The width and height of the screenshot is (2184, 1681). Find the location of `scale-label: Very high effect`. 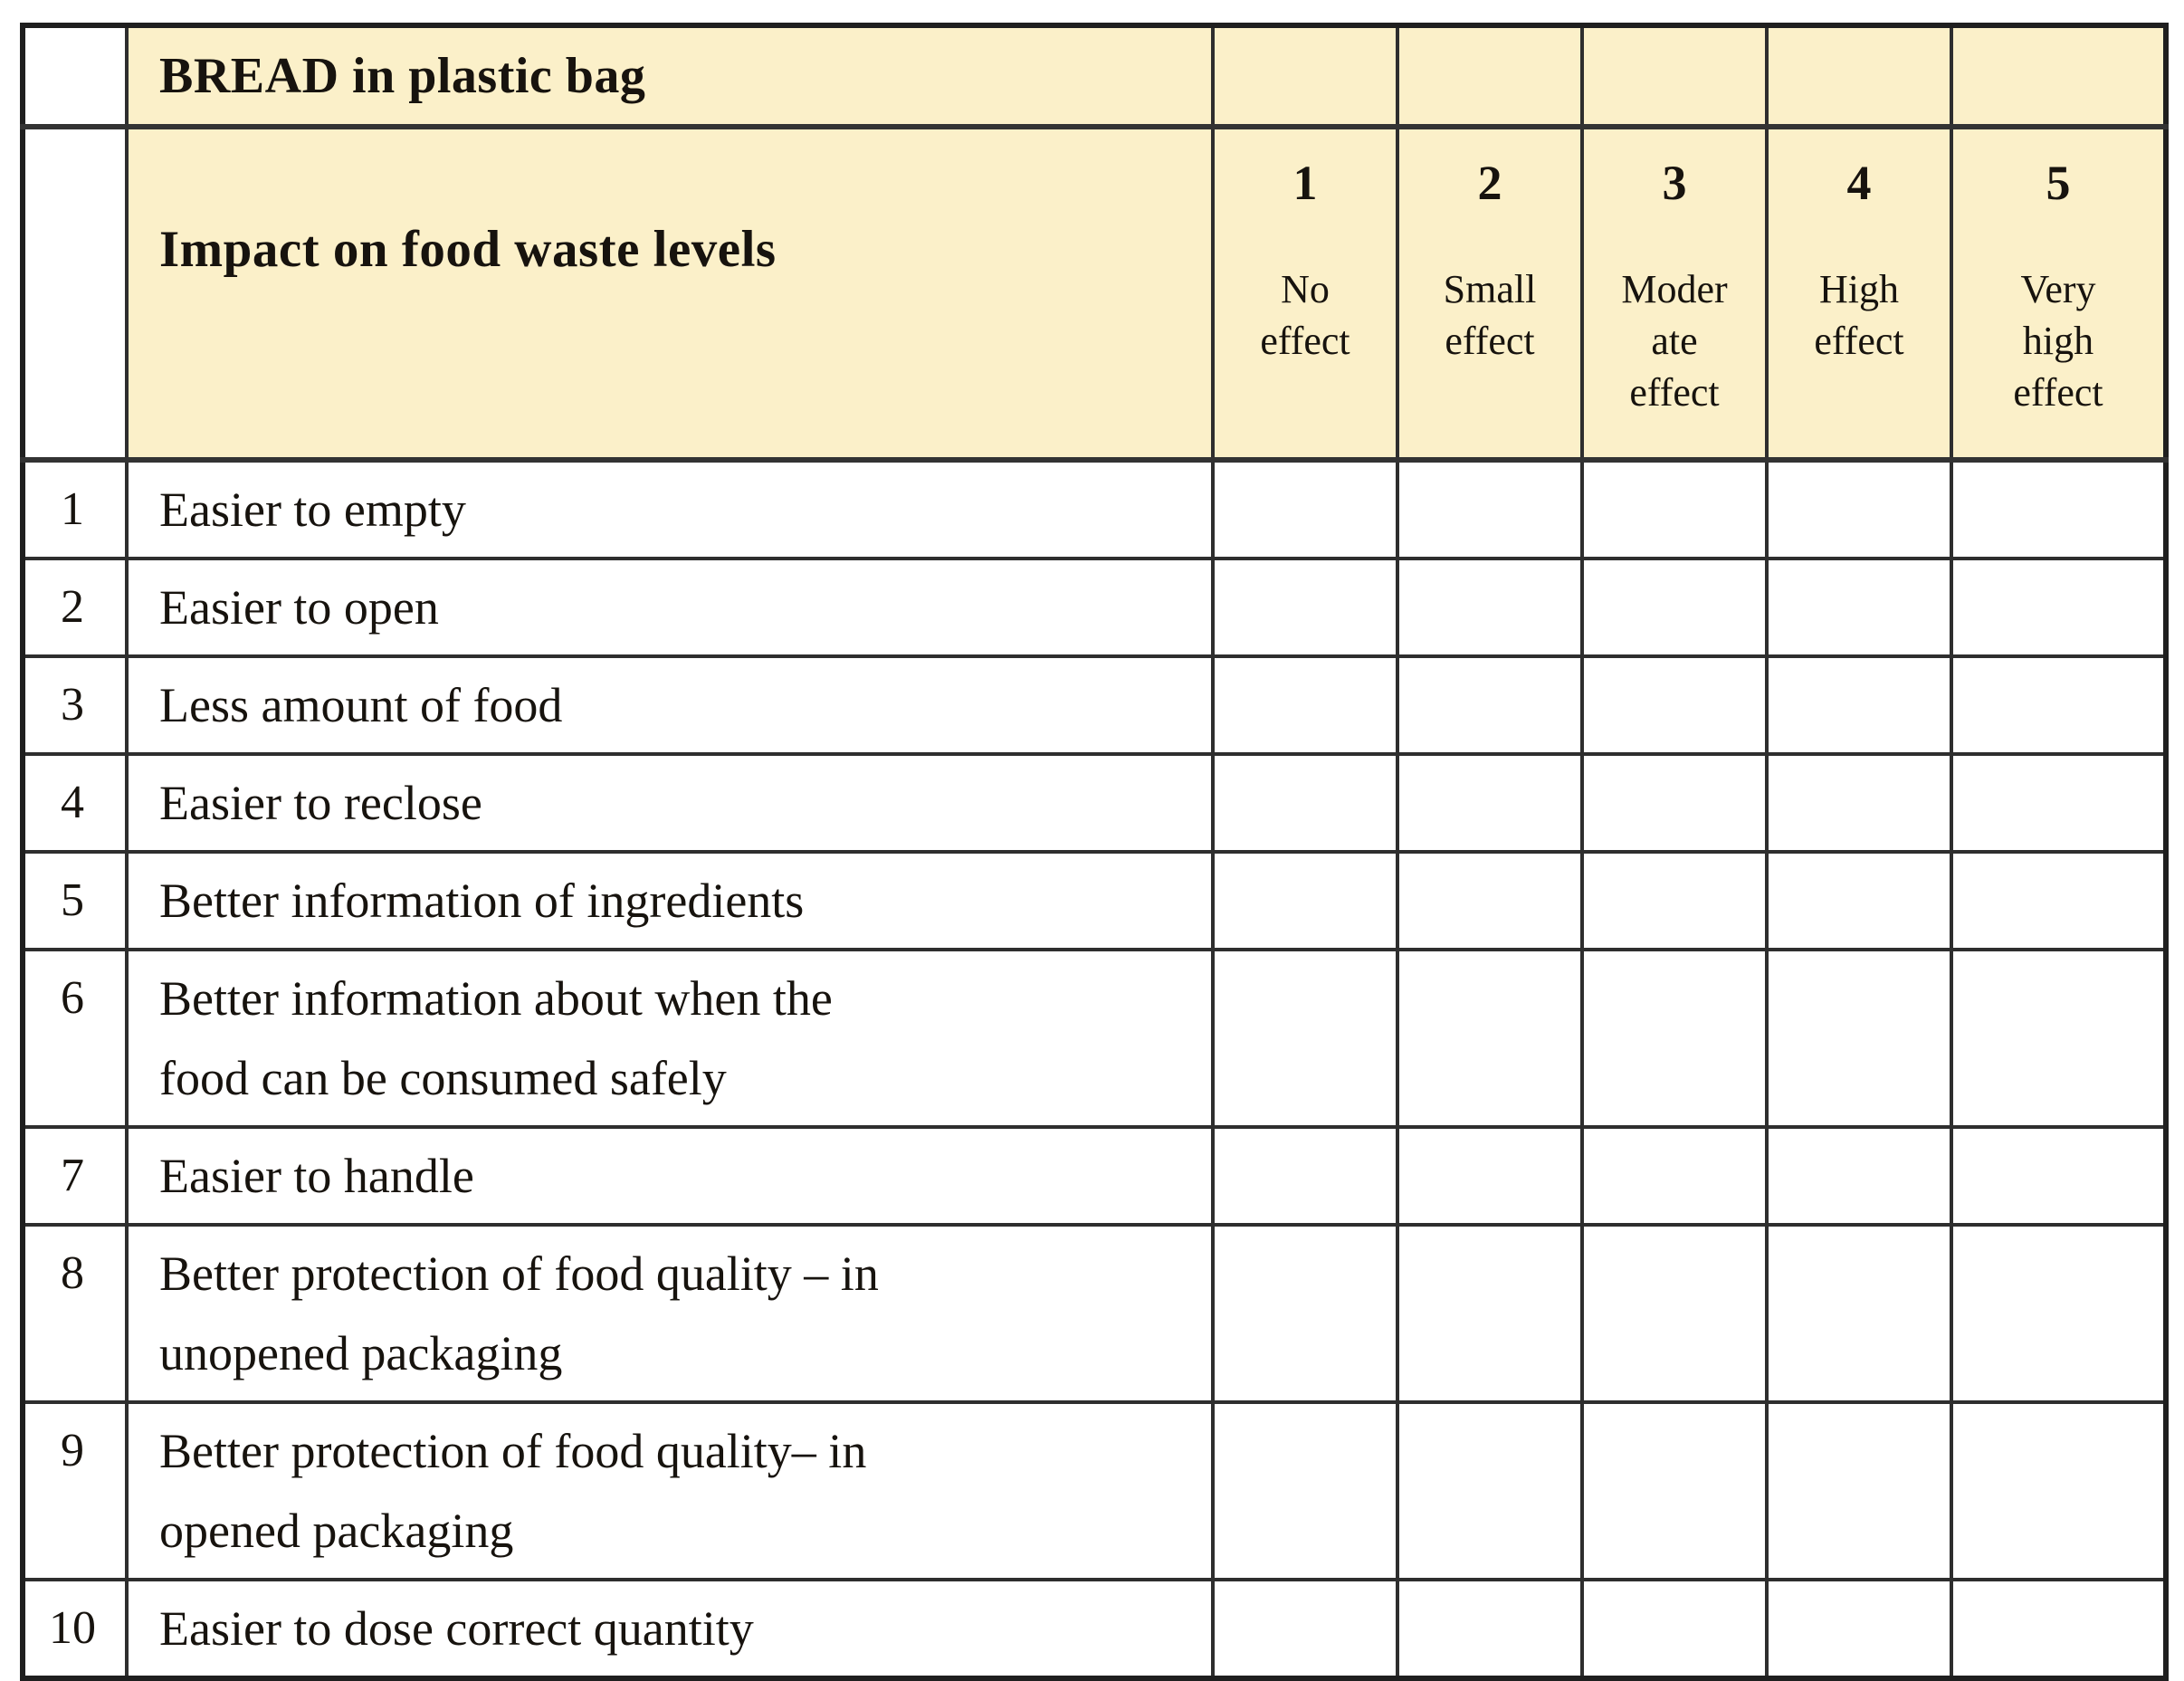

scale-label: Very high effect is located at coordinates (2058, 341).